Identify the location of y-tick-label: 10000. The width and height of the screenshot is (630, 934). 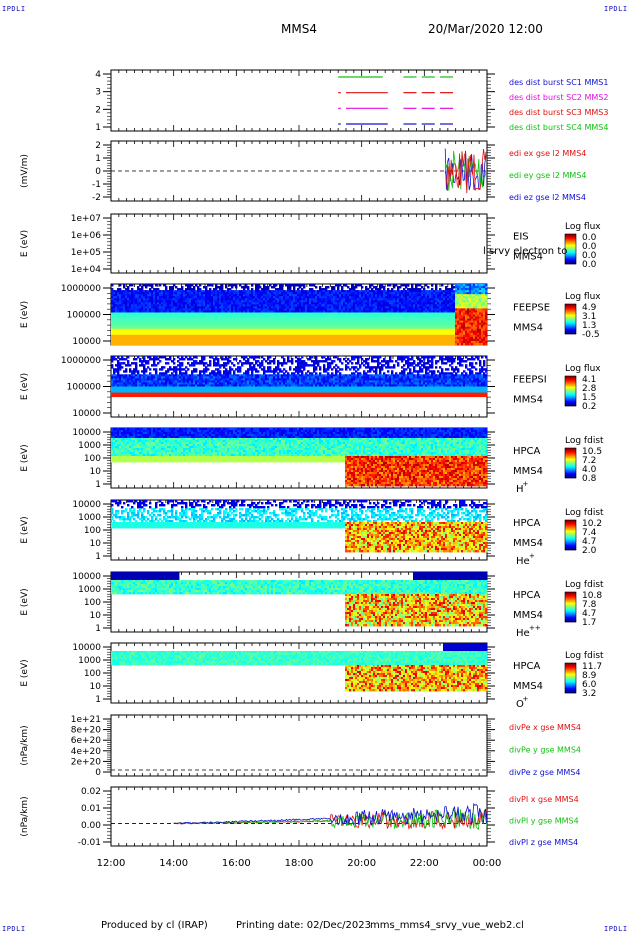
(86, 342).